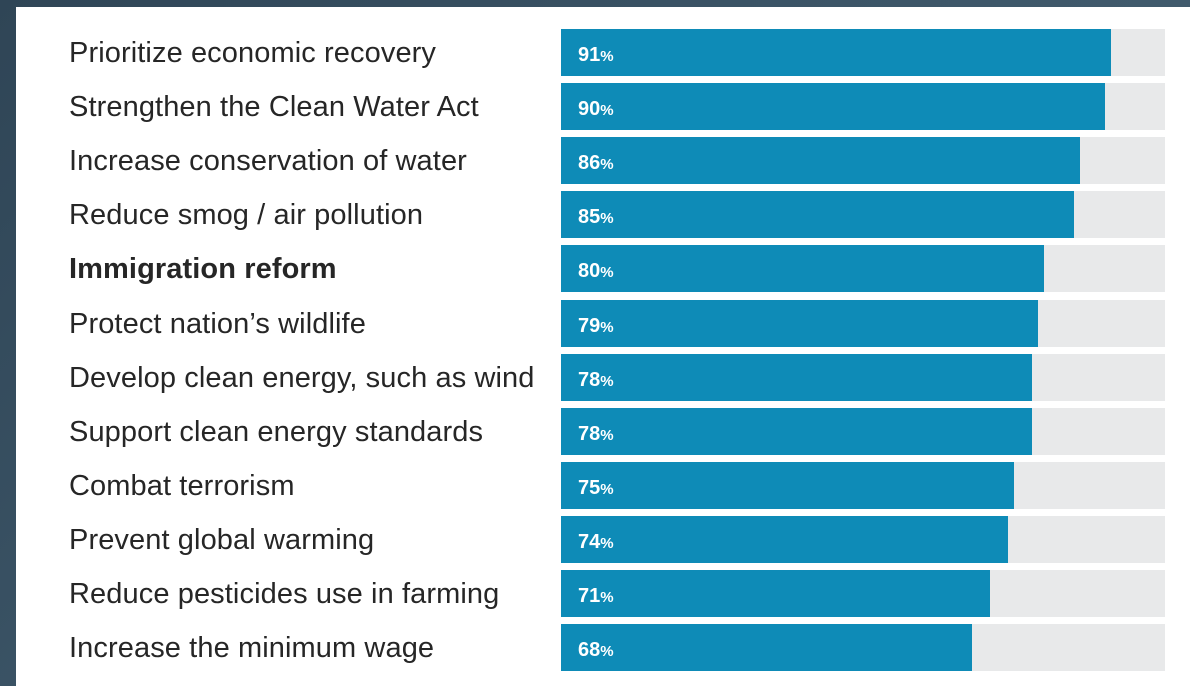 Image resolution: width=1190 pixels, height=686 pixels. I want to click on category-label: Strengthen the Clean Water Act, so click(274, 107).